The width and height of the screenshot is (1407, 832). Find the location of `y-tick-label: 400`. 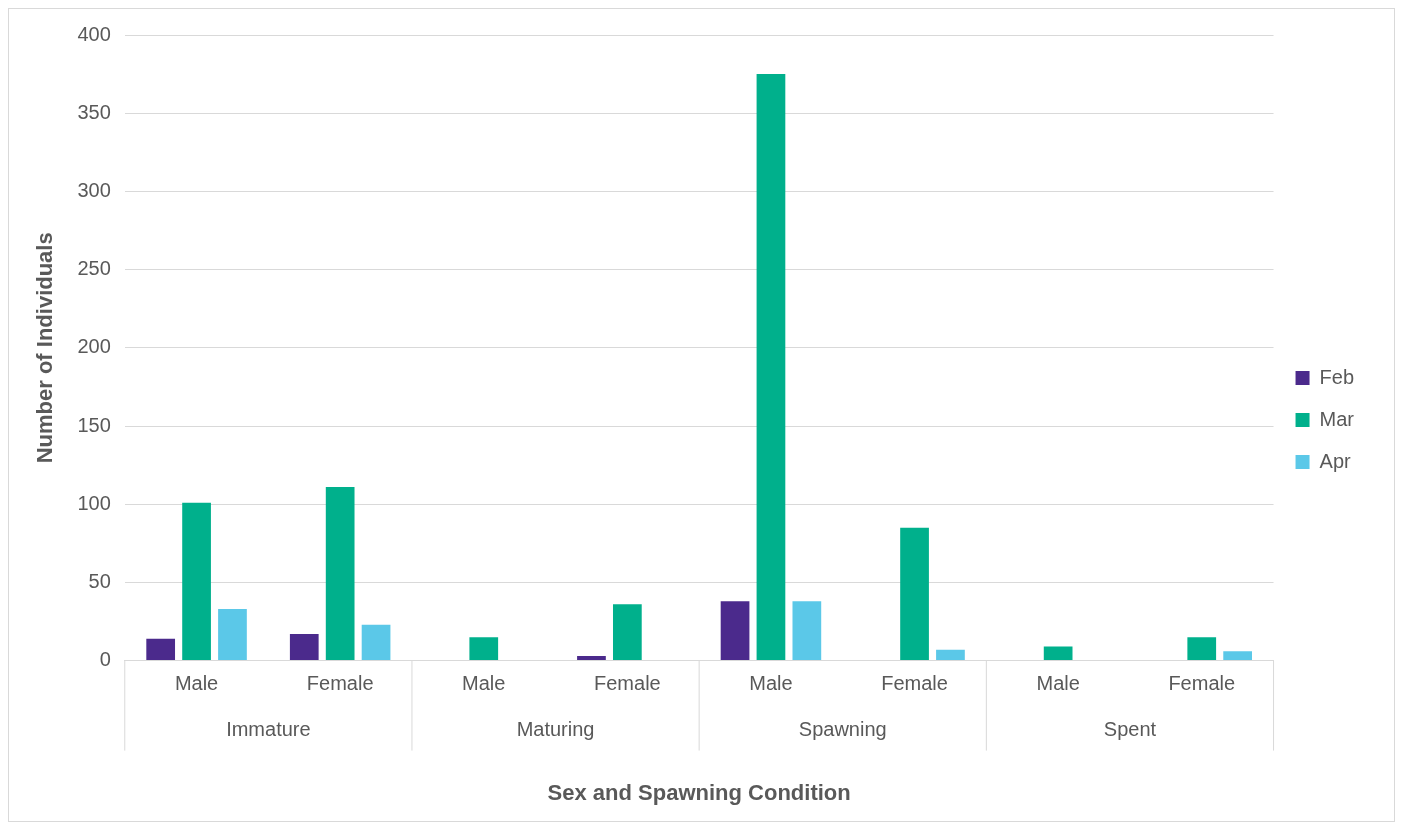

y-tick-label: 400 is located at coordinates (94, 33).